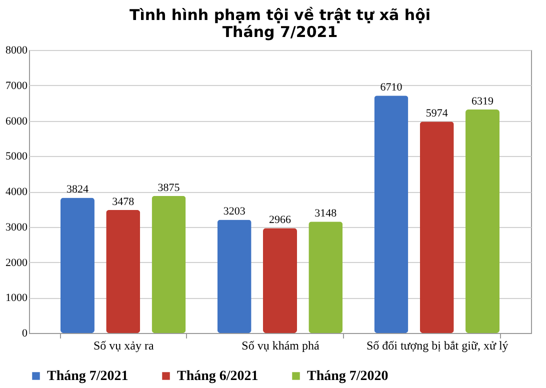  Describe the element at coordinates (280, 220) in the screenshot. I see `data-label: 2966` at that location.